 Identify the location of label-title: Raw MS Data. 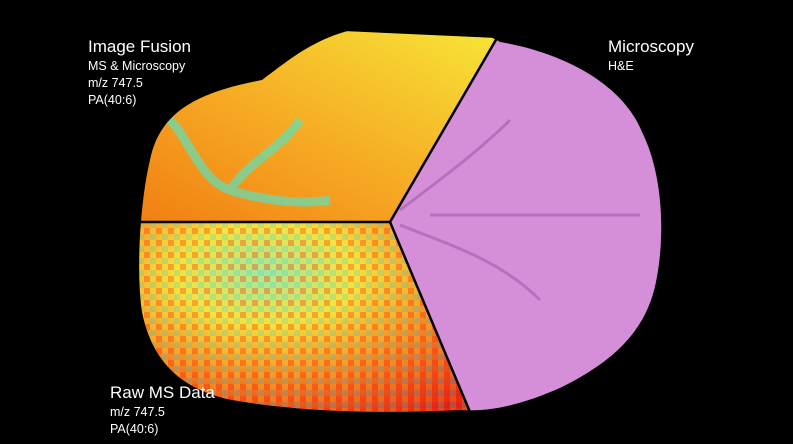
(162, 392).